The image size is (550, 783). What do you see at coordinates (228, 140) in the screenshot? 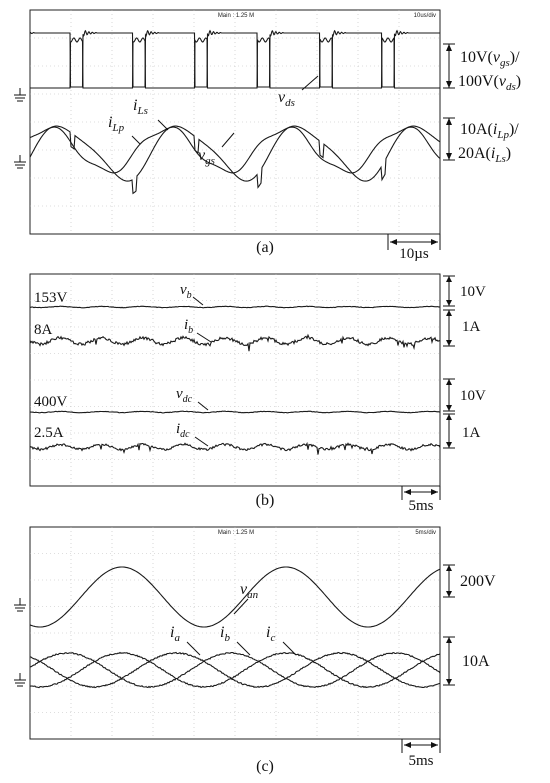
I see `arrow-vgs` at bounding box center [228, 140].